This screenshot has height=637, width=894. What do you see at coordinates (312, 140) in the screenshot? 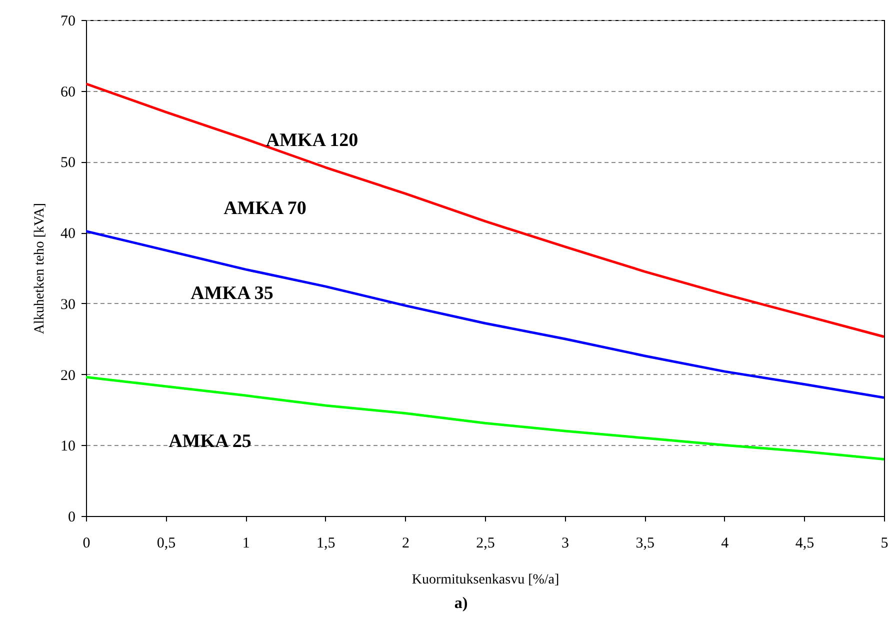
I see `annotation: AMKA 120` at bounding box center [312, 140].